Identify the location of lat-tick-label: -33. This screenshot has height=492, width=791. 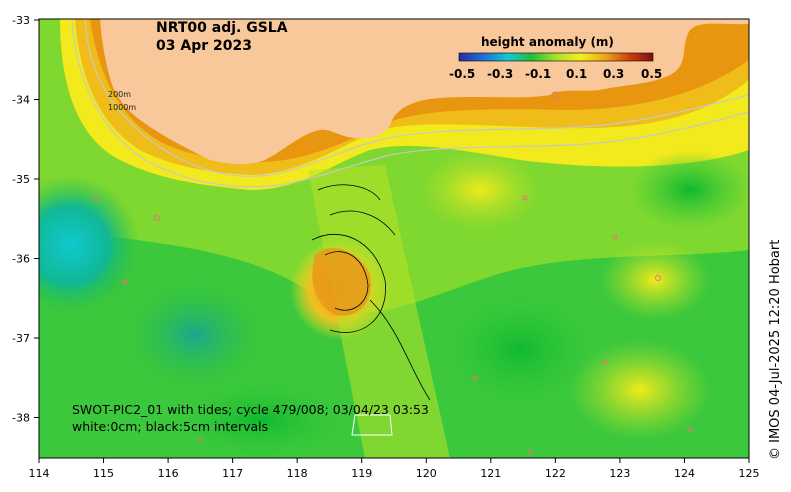
(21, 20).